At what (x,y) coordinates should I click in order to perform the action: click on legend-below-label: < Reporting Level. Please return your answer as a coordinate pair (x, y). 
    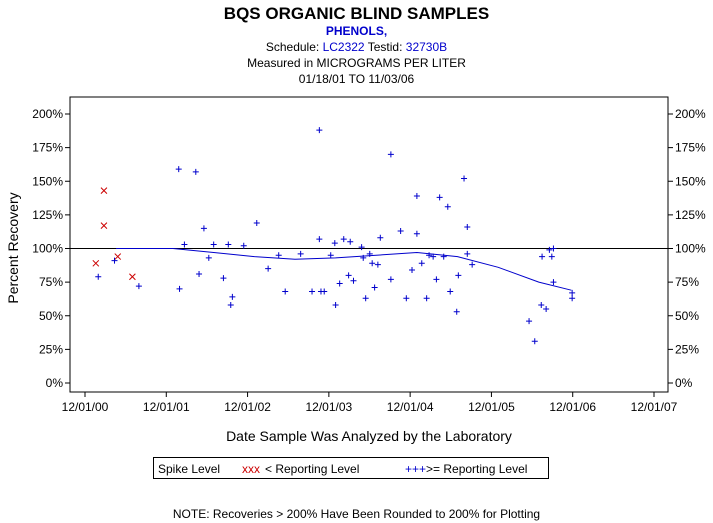
    Looking at the image, I should click on (312, 469).